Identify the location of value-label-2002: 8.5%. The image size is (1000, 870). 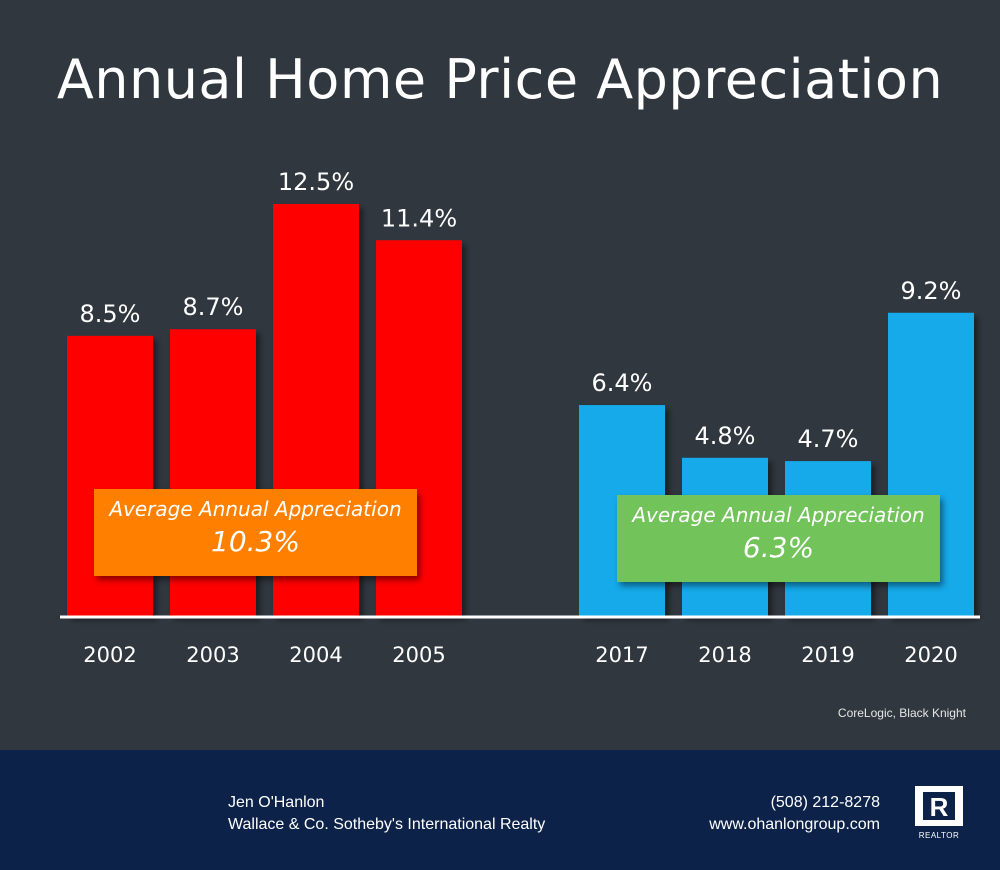
(110, 314).